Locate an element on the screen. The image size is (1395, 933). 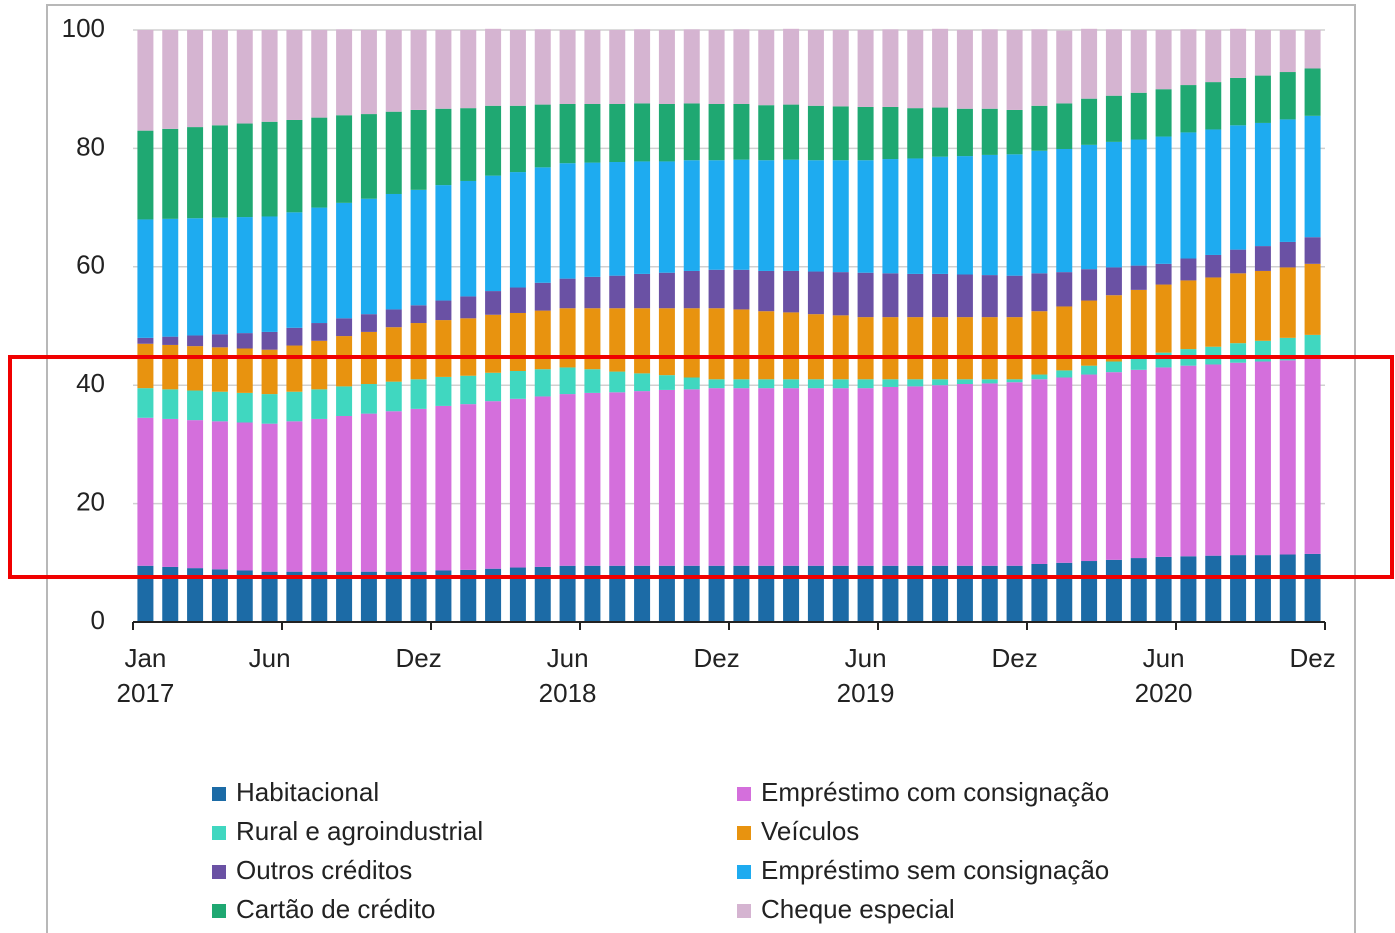
y-tick-label: 0 is located at coordinates (98, 620).